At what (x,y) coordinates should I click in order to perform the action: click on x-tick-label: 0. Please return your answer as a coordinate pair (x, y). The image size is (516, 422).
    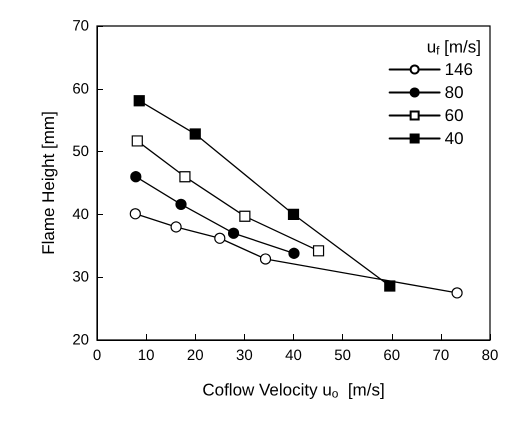
    Looking at the image, I should click on (97, 355).